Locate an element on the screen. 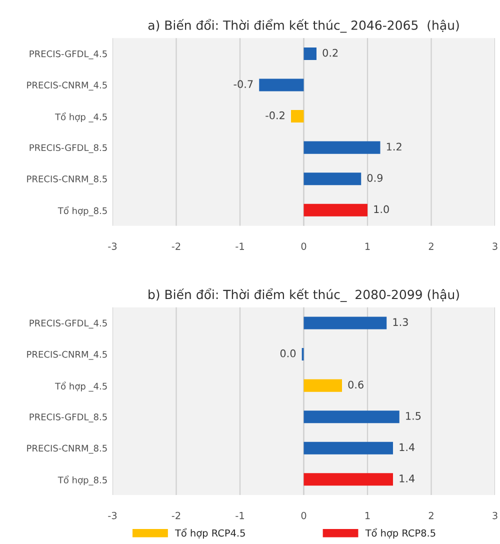 The image size is (500, 544). data-label: 1.5 is located at coordinates (413, 416).